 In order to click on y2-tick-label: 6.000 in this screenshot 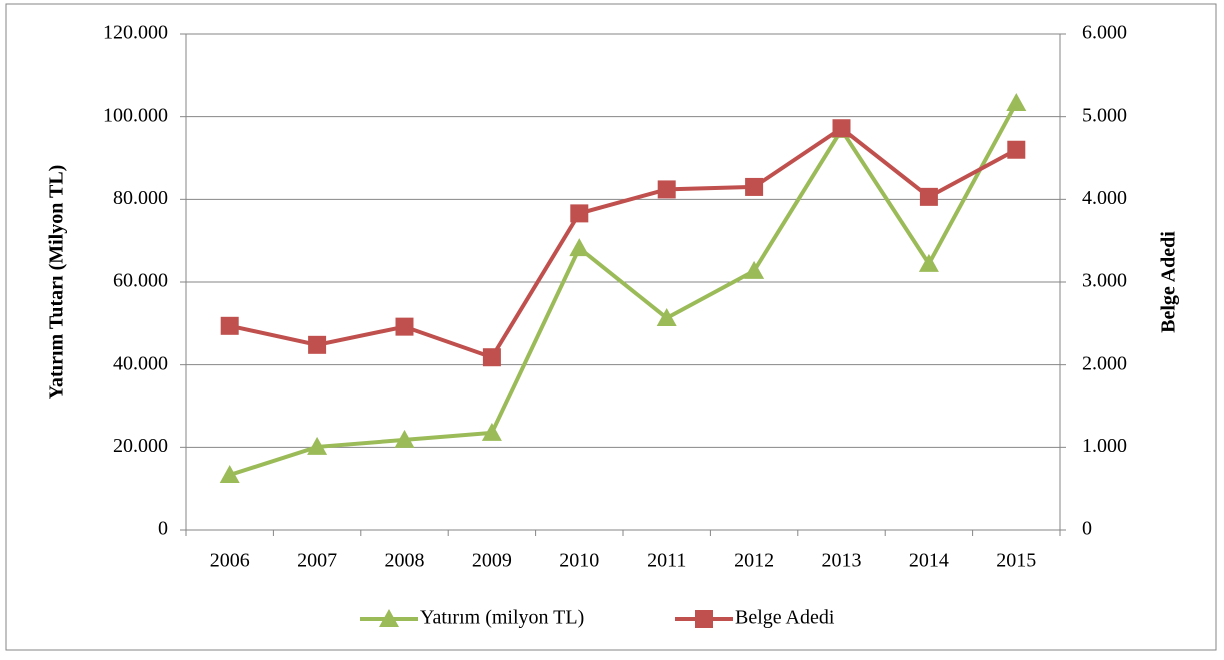, I will do `click(1104, 33)`.